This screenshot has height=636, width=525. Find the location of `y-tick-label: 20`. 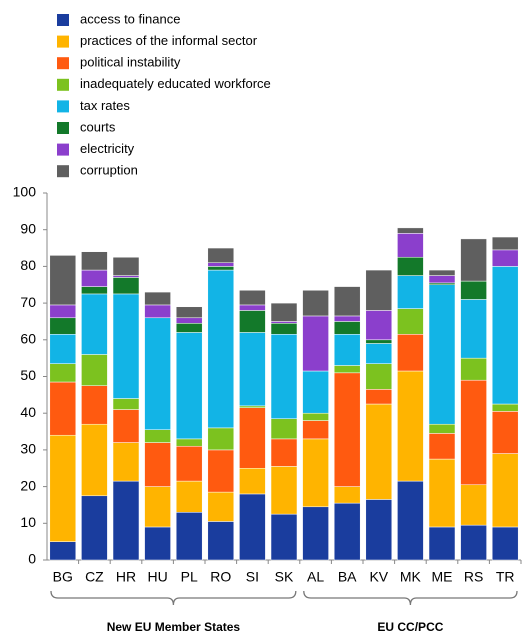

y-tick-label: 20 is located at coordinates (28, 485).